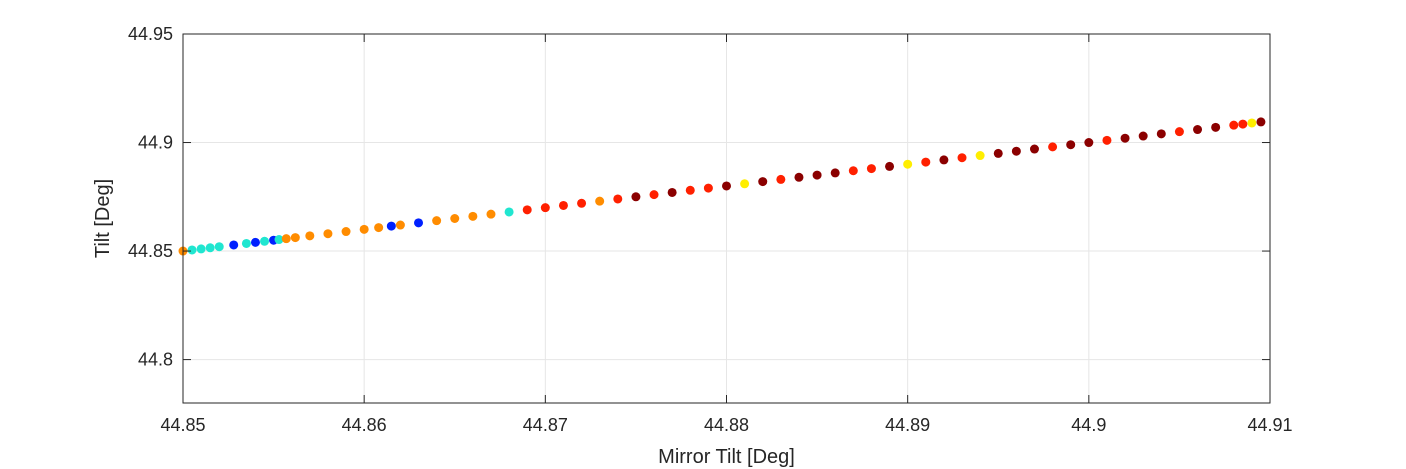 The image size is (1406, 469). What do you see at coordinates (364, 425) in the screenshot?
I see `x-tick-label: 44.86` at bounding box center [364, 425].